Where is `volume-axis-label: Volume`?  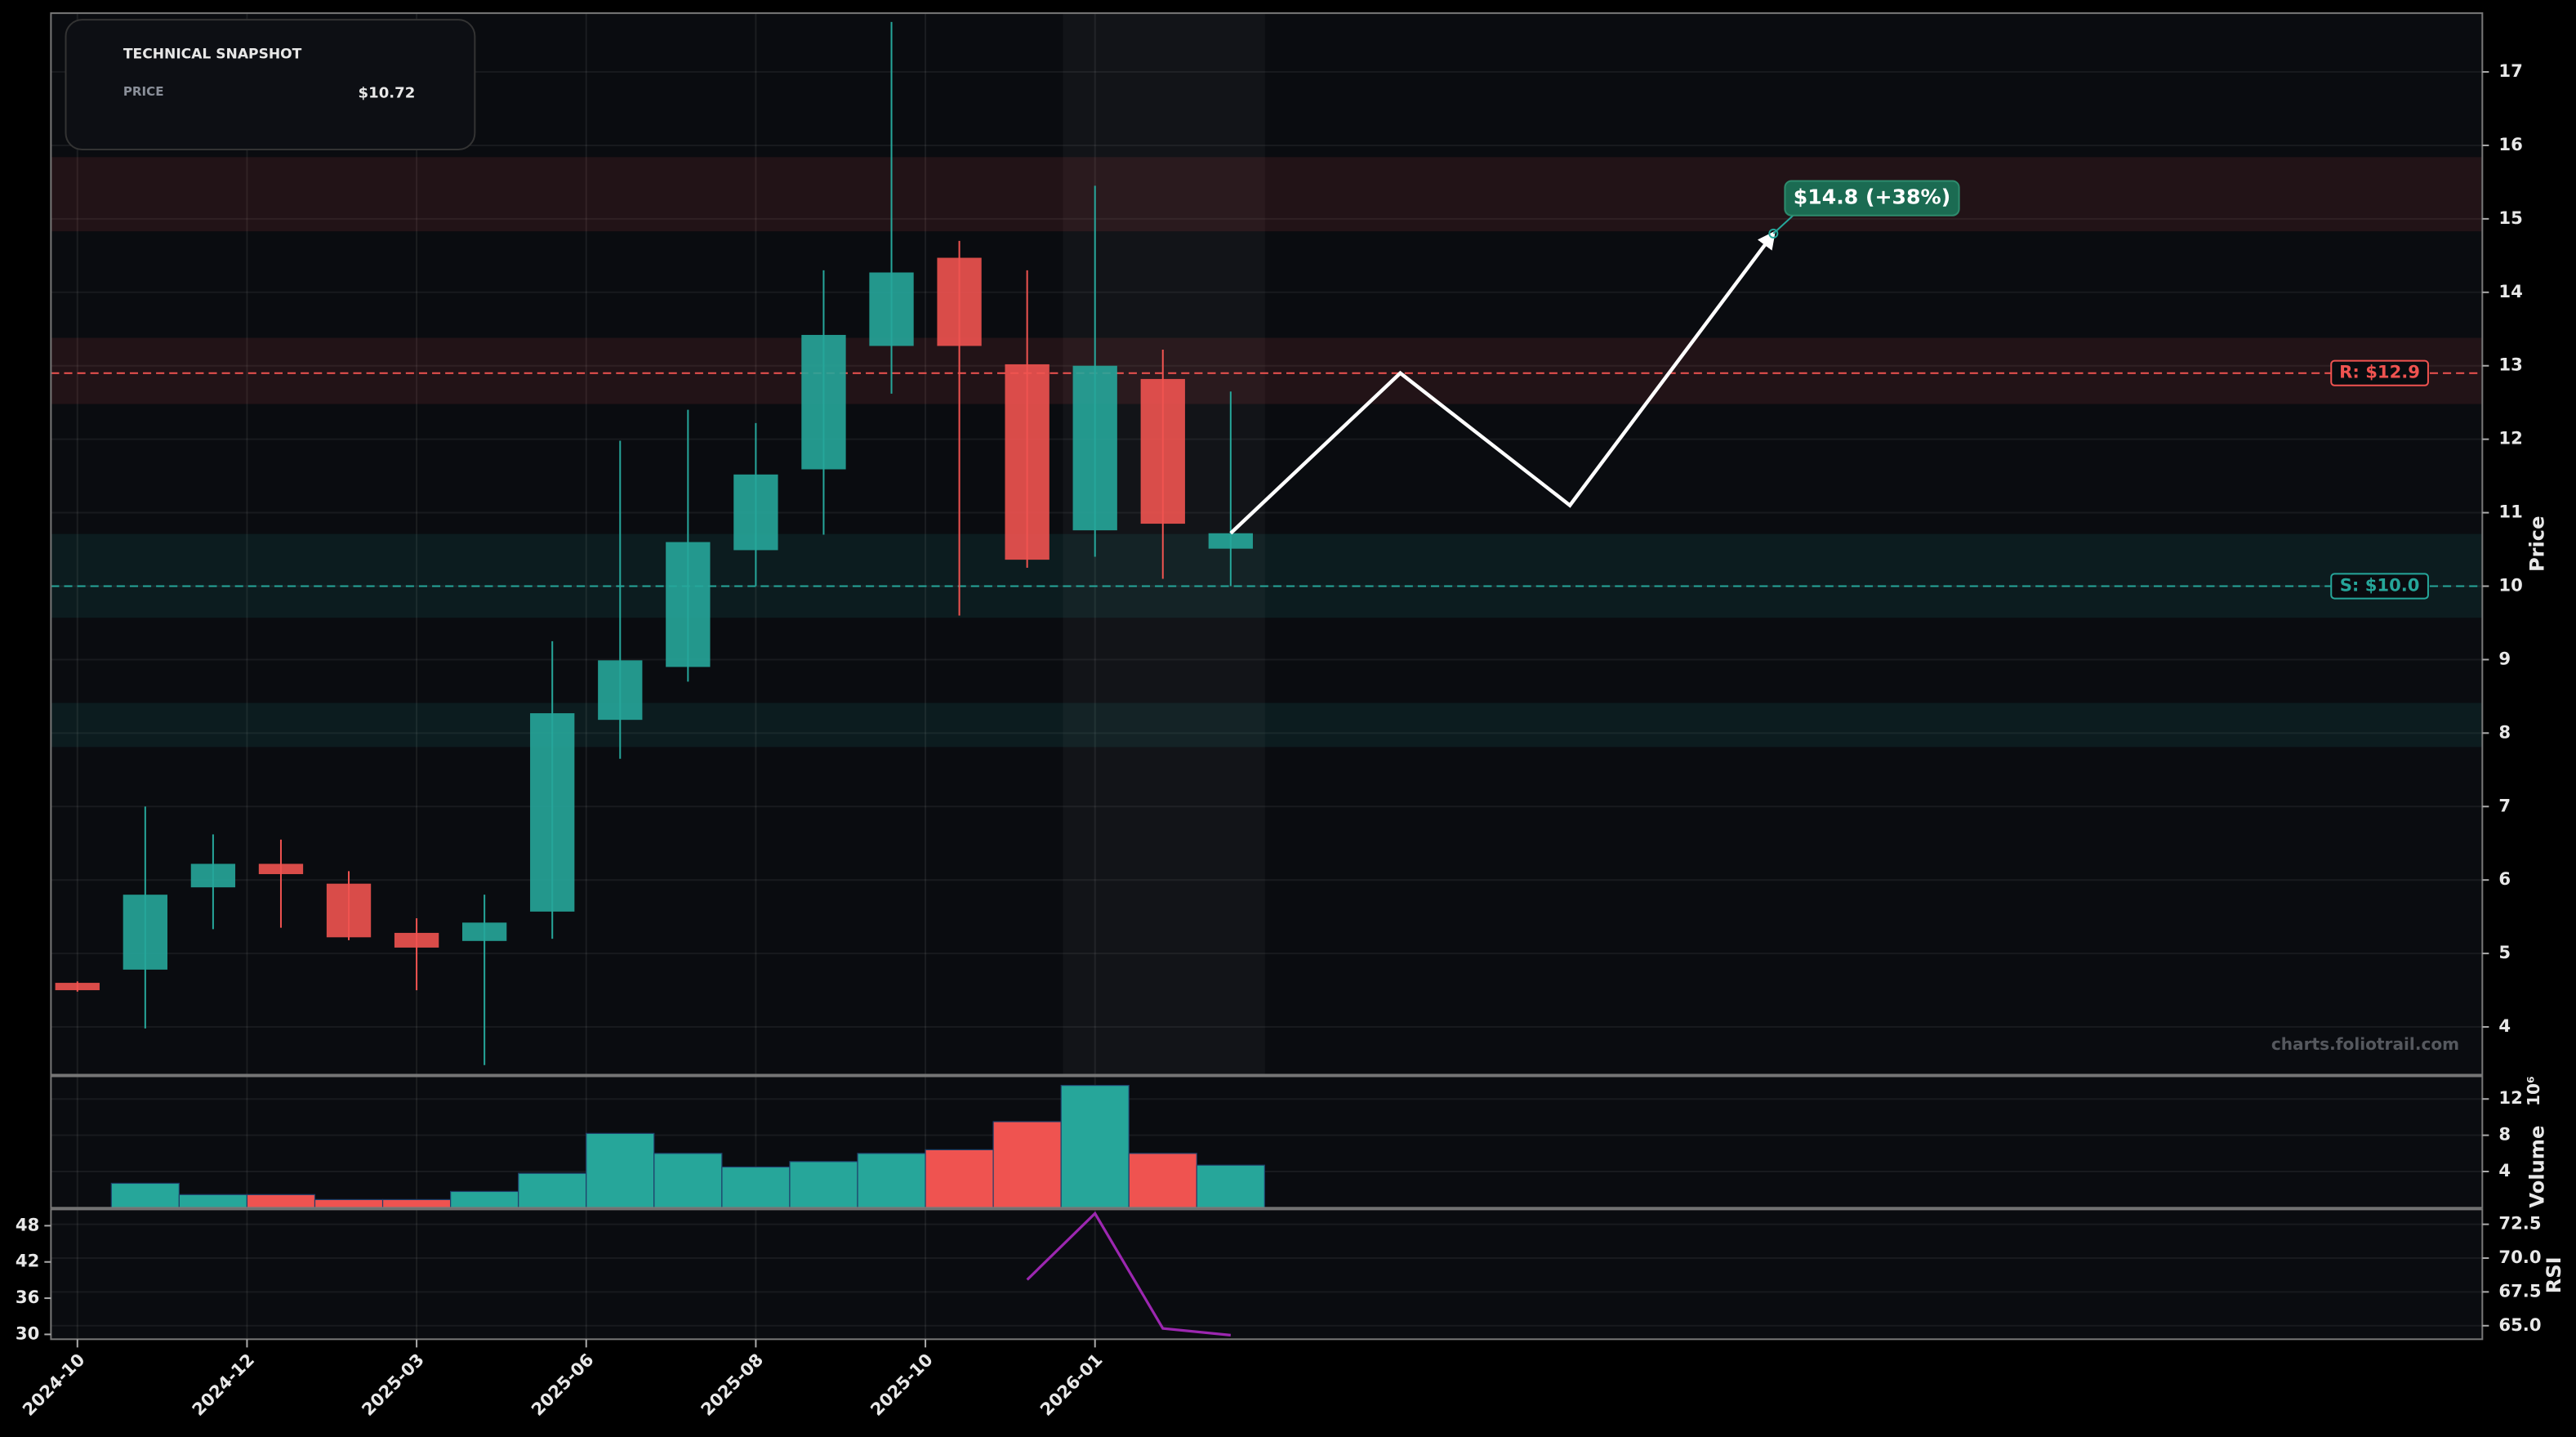
volume-axis-label: Volume is located at coordinates (2537, 1167).